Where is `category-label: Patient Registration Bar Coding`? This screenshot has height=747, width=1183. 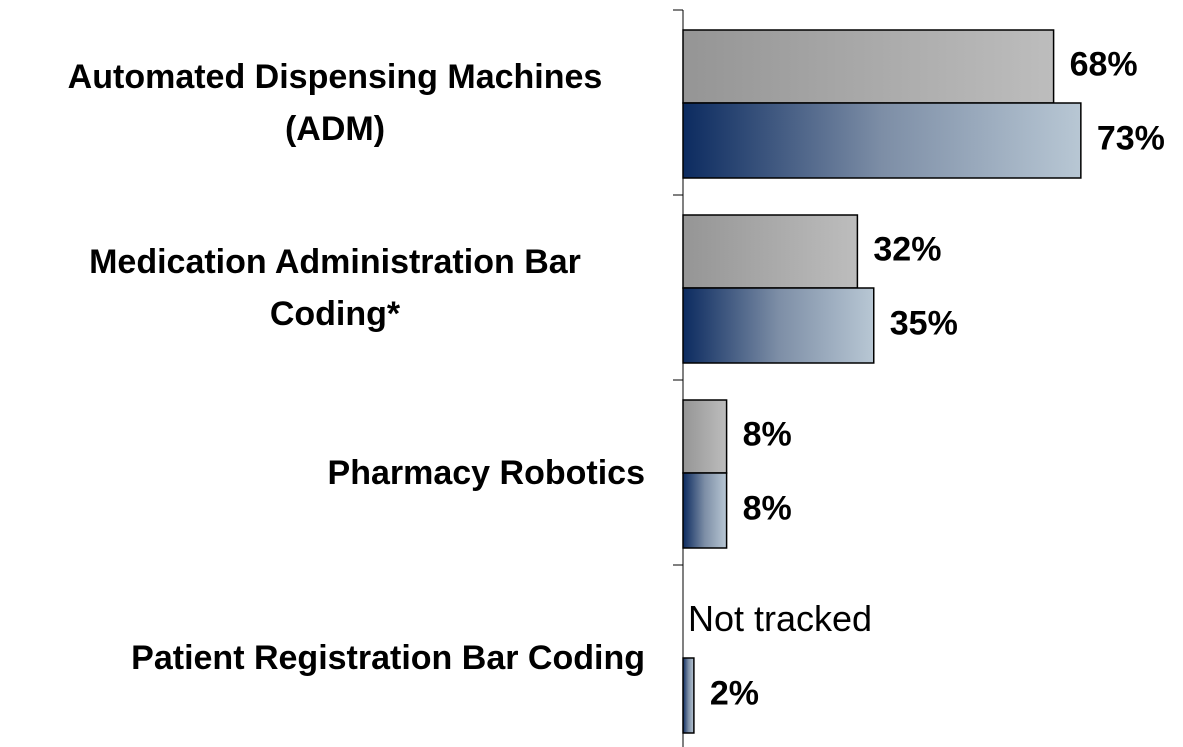
category-label: Patient Registration Bar Coding is located at coordinates (388, 657).